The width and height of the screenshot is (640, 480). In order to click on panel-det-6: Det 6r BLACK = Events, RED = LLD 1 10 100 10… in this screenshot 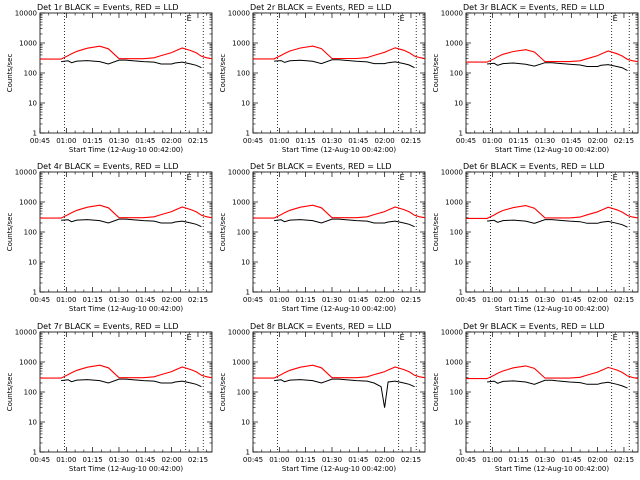, I will do `click(535, 237)`.